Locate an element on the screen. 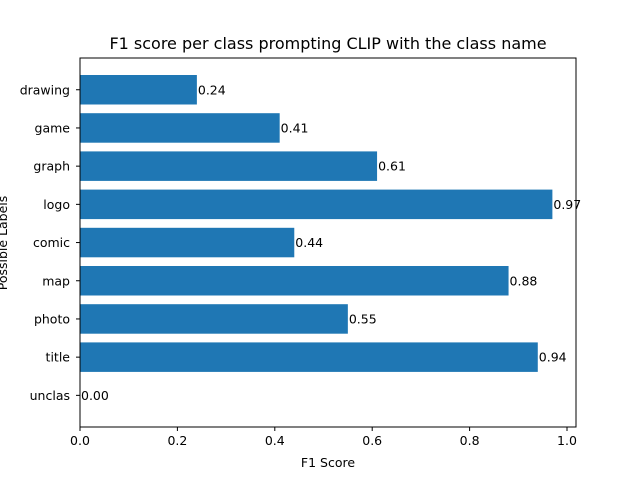 This screenshot has width=640, height=480. y-tick-label-logo: logo is located at coordinates (56, 204).